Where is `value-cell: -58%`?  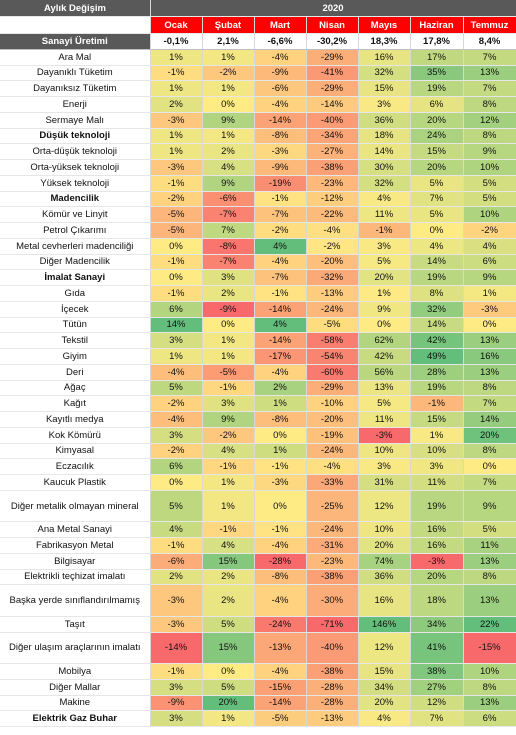
value-cell: -58% is located at coordinates (332, 340).